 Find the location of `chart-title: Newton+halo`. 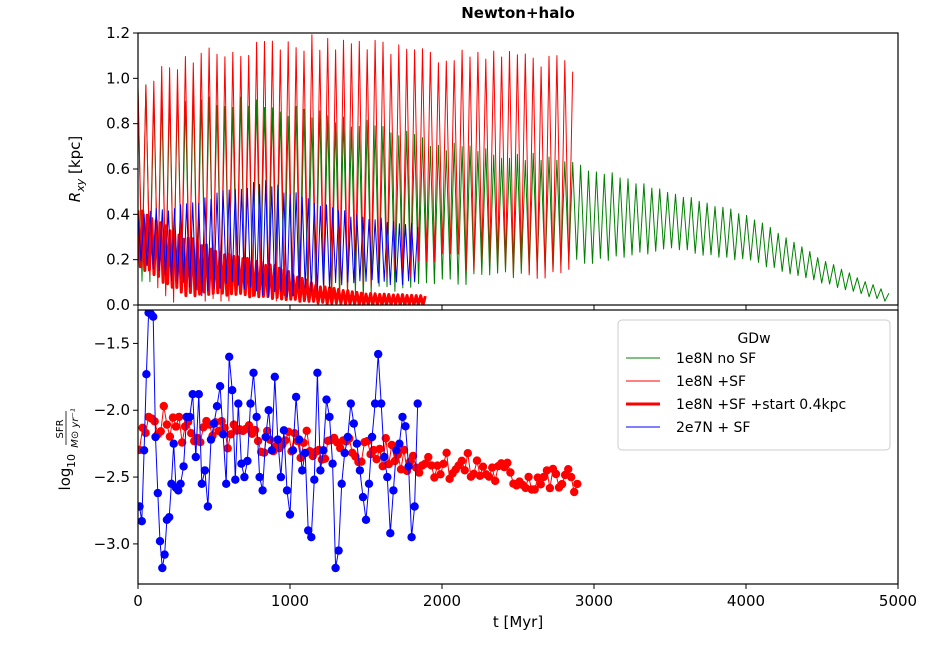

chart-title: Newton+halo is located at coordinates (518, 13).